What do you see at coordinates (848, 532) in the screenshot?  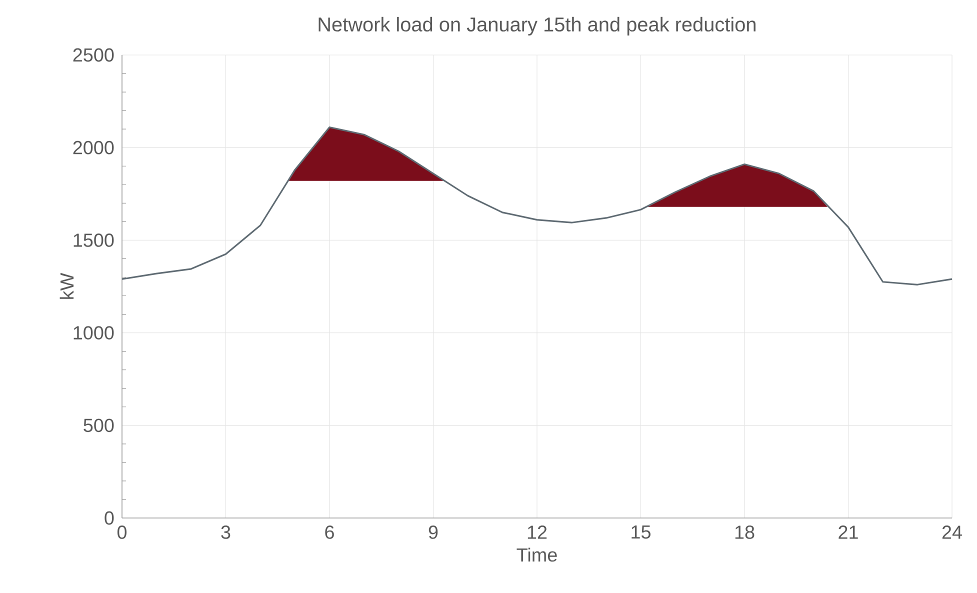 I see `x-tick-label: 21` at bounding box center [848, 532].